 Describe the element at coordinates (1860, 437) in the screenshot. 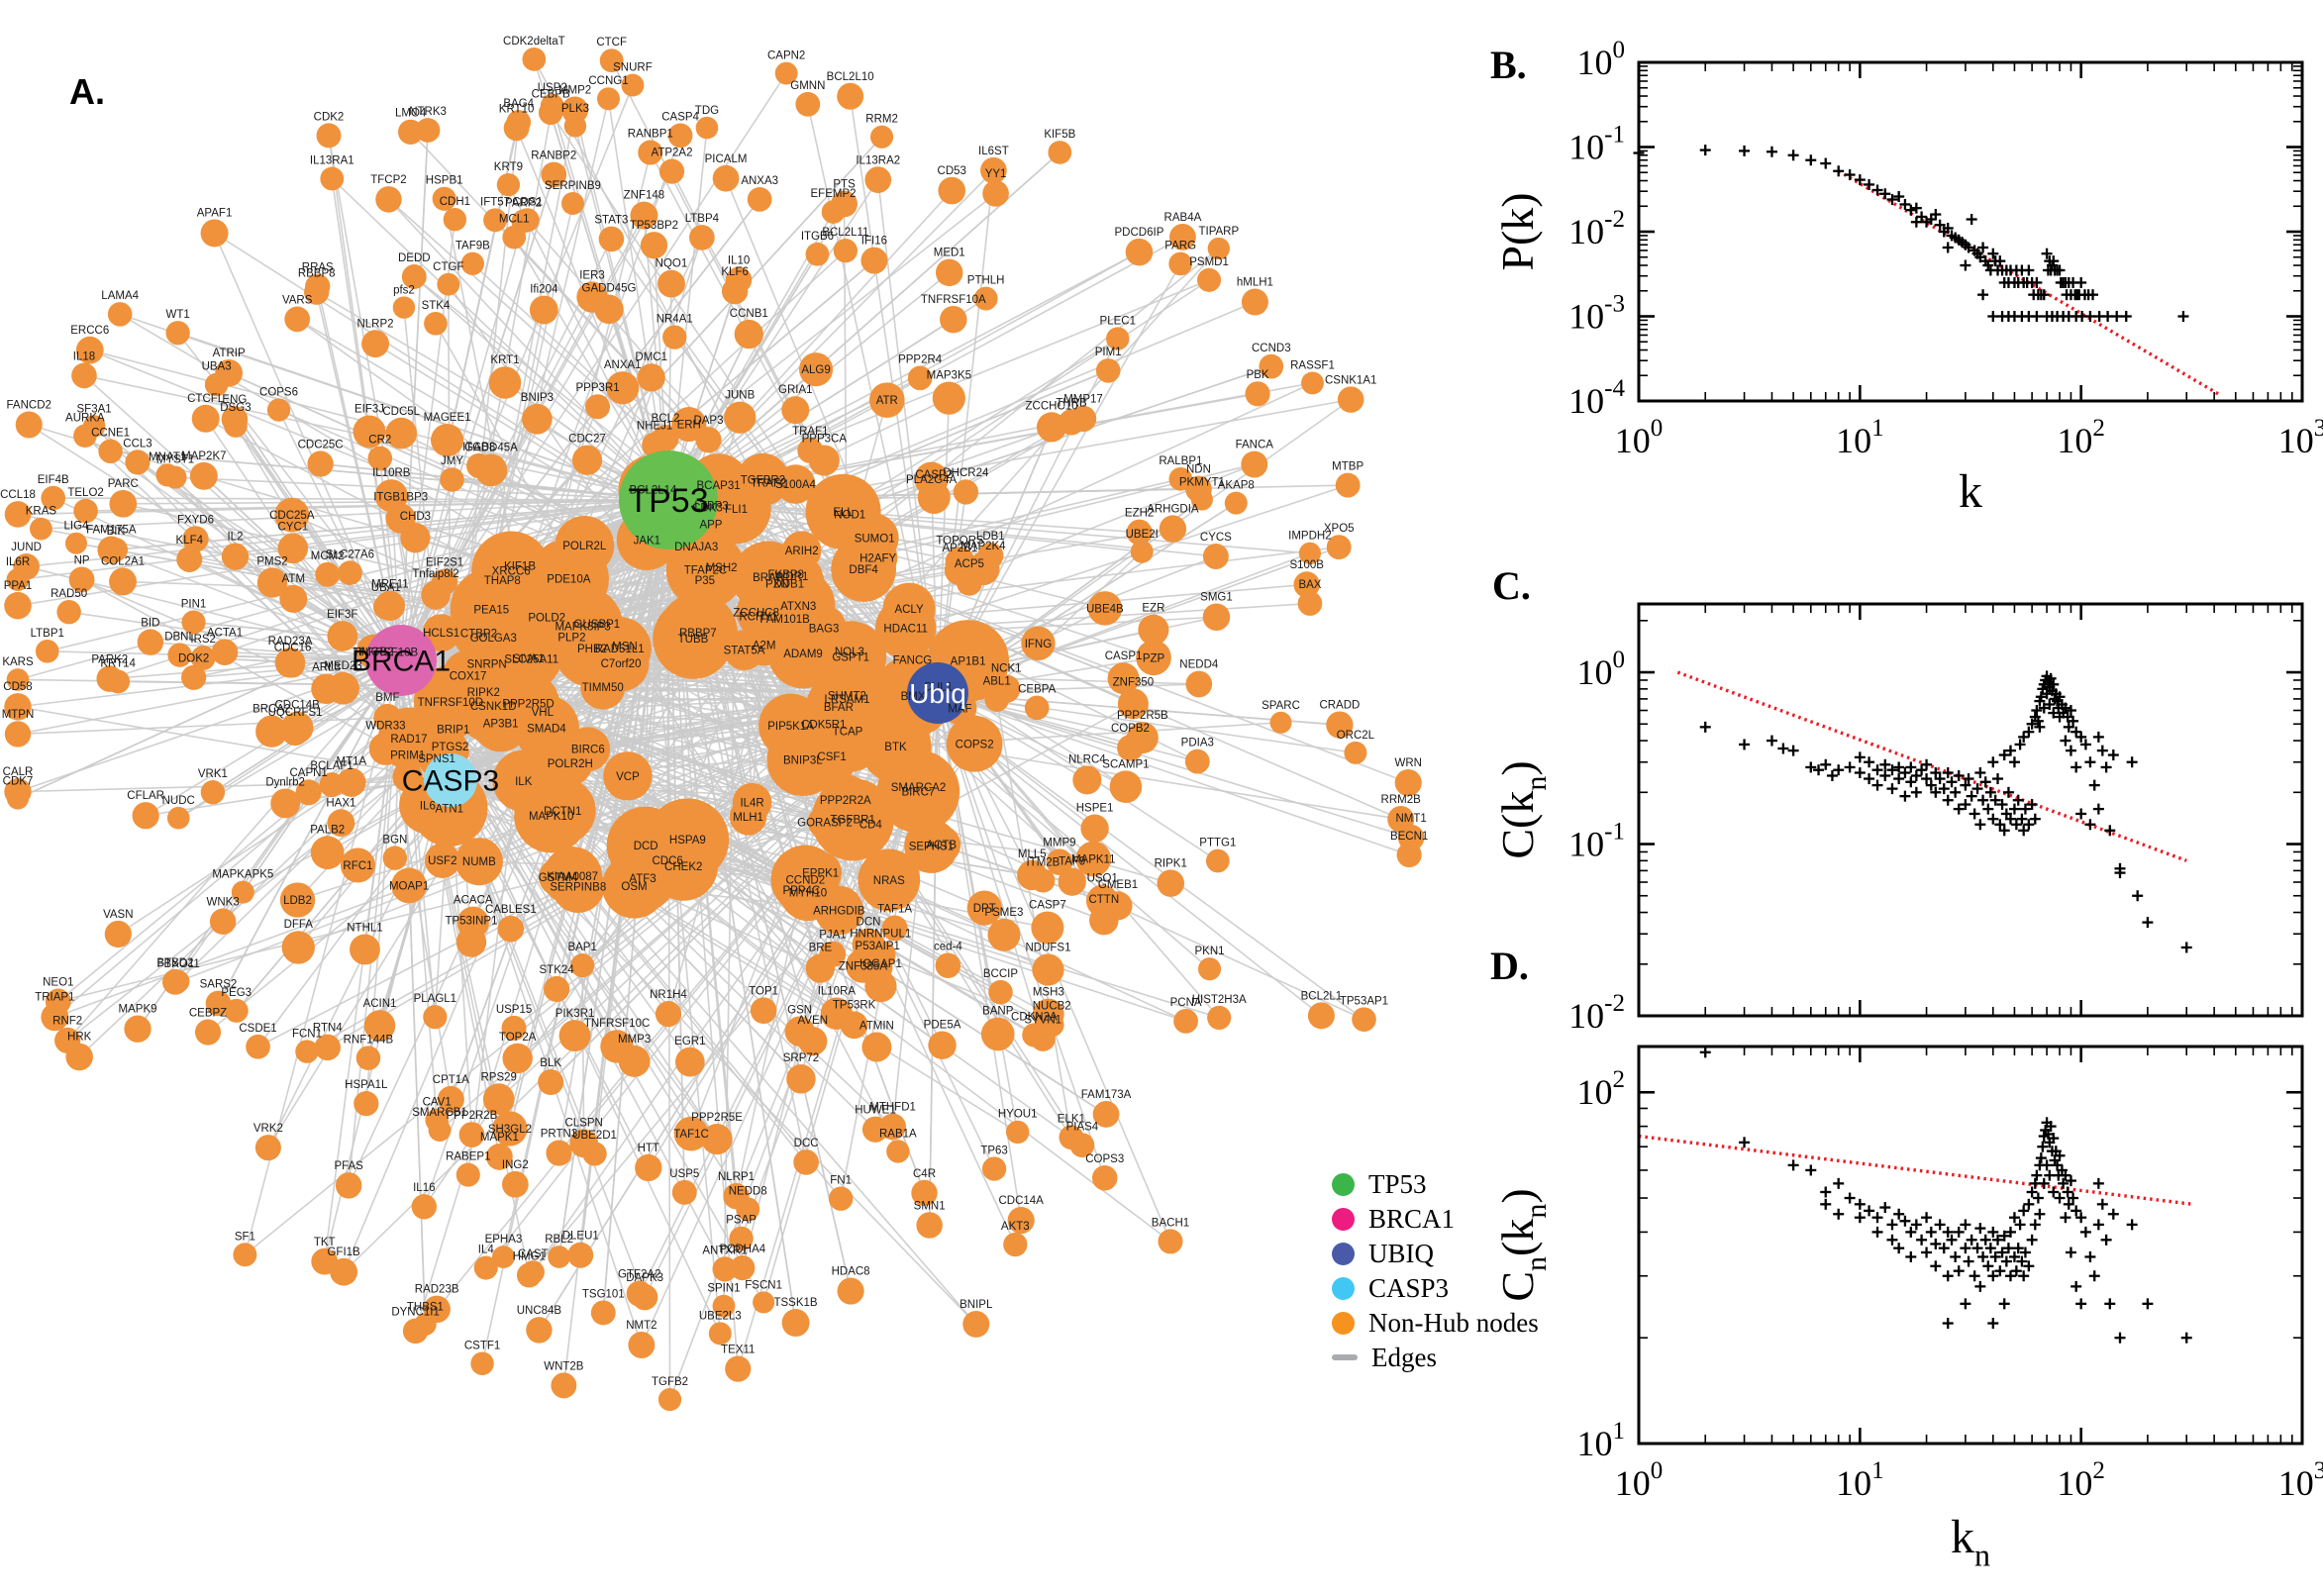

I see `axis-tick-label: 101` at that location.